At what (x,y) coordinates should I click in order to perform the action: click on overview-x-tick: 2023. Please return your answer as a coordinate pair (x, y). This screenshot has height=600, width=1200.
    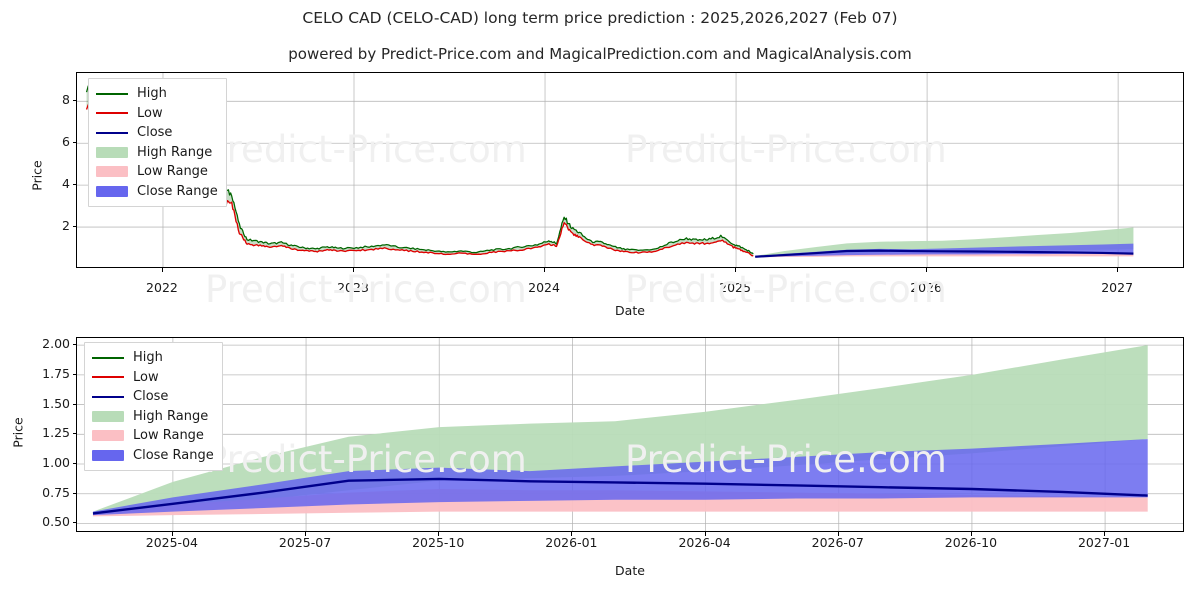
    Looking at the image, I should click on (353, 287).